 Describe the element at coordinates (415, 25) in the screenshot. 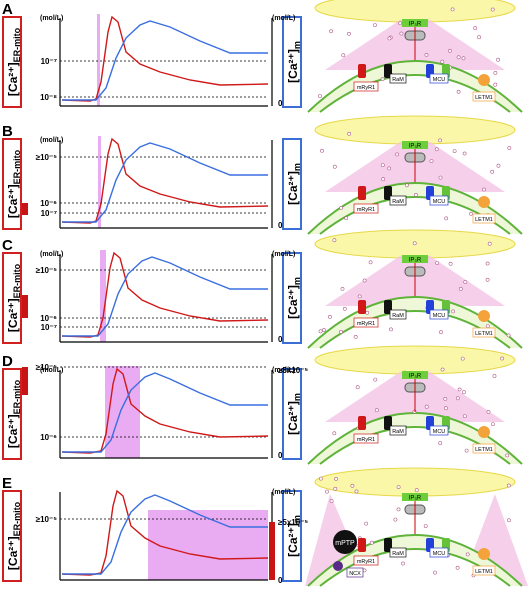

I see `diagram-label: IP₃R` at that location.